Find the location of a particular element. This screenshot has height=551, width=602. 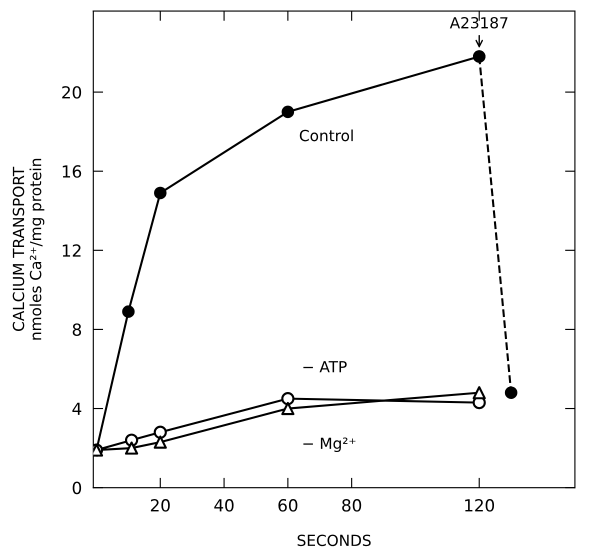

x-axis-title: SECONDS is located at coordinates (334, 540).